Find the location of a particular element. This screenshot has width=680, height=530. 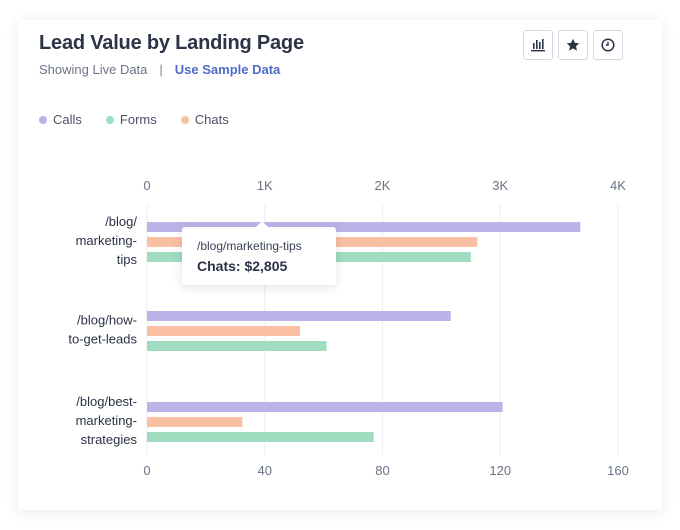

tooltip-value: Chats: $2,805 is located at coordinates (242, 266).